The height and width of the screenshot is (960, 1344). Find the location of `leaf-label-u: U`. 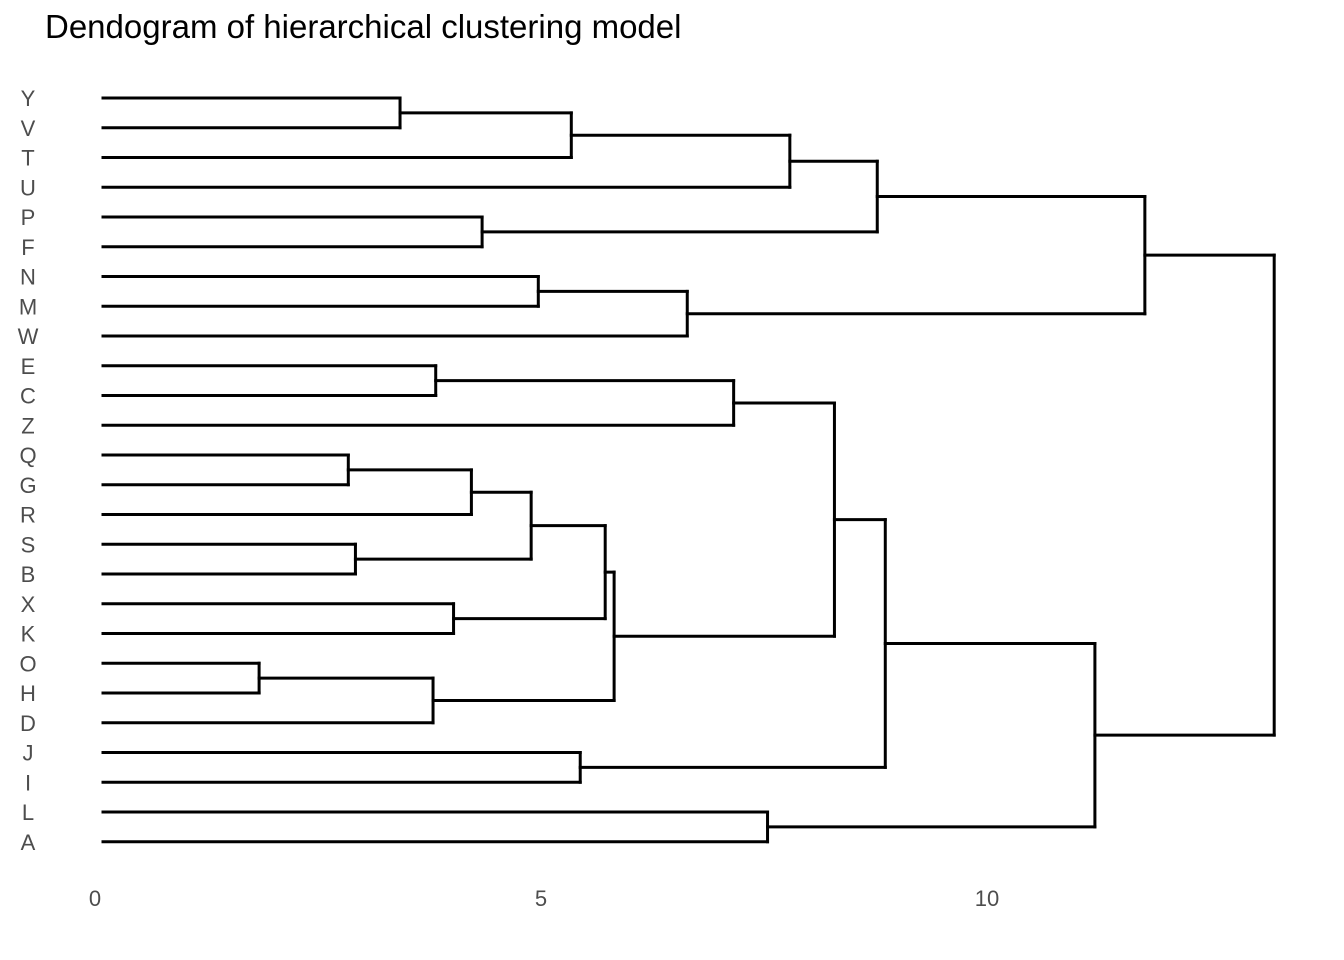

leaf-label-u: U is located at coordinates (28, 187).